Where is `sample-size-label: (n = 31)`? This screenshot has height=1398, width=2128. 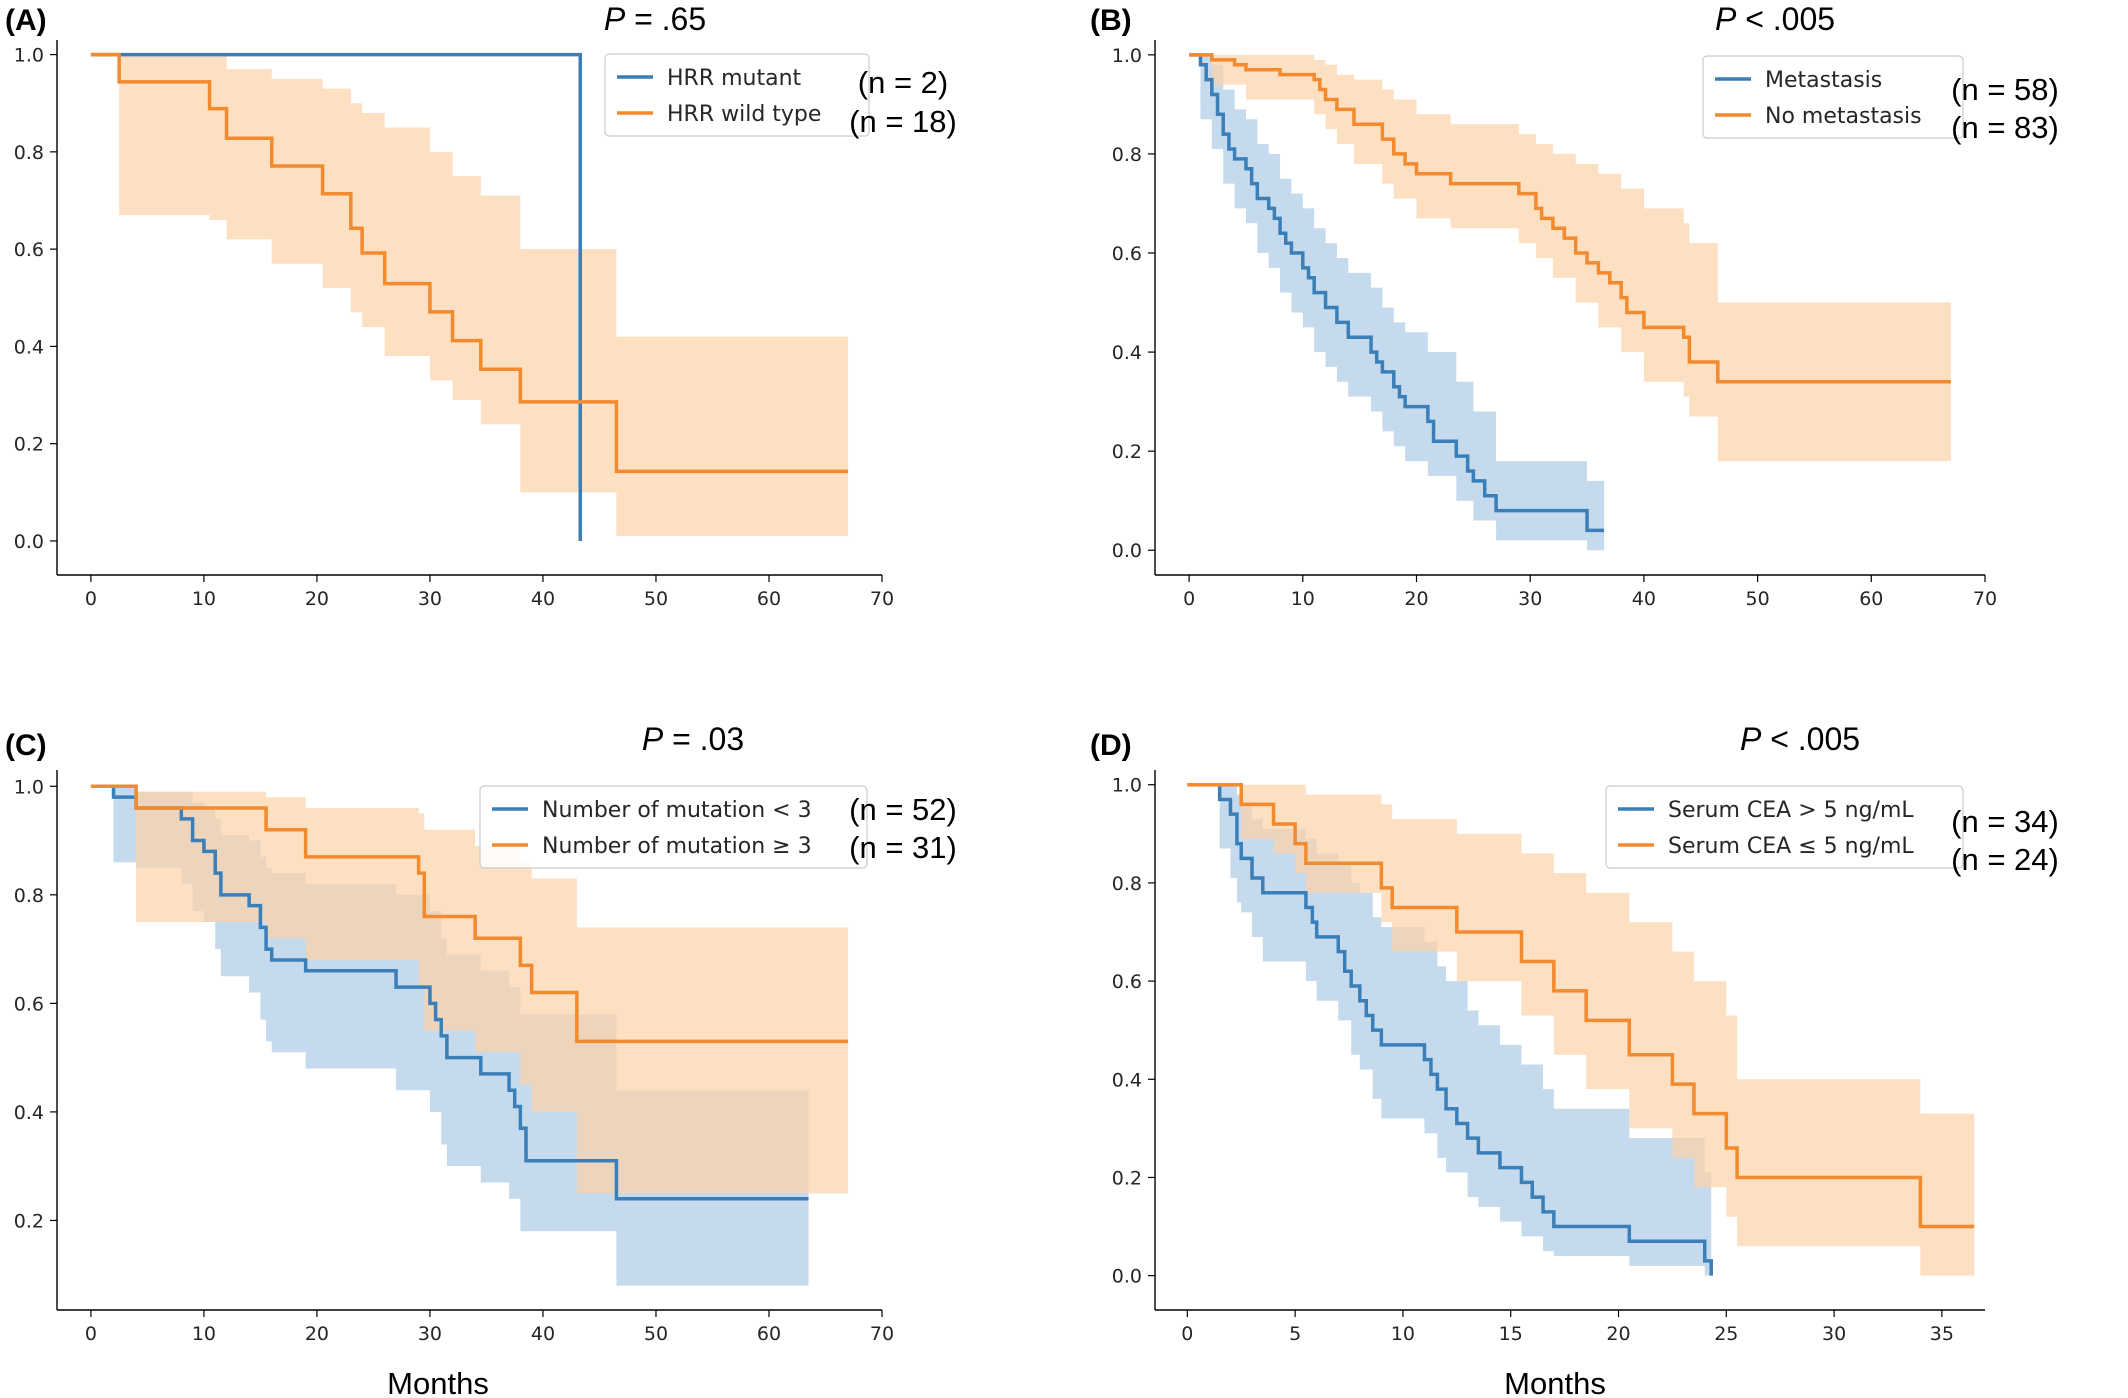
sample-size-label: (n = 31) is located at coordinates (903, 847).